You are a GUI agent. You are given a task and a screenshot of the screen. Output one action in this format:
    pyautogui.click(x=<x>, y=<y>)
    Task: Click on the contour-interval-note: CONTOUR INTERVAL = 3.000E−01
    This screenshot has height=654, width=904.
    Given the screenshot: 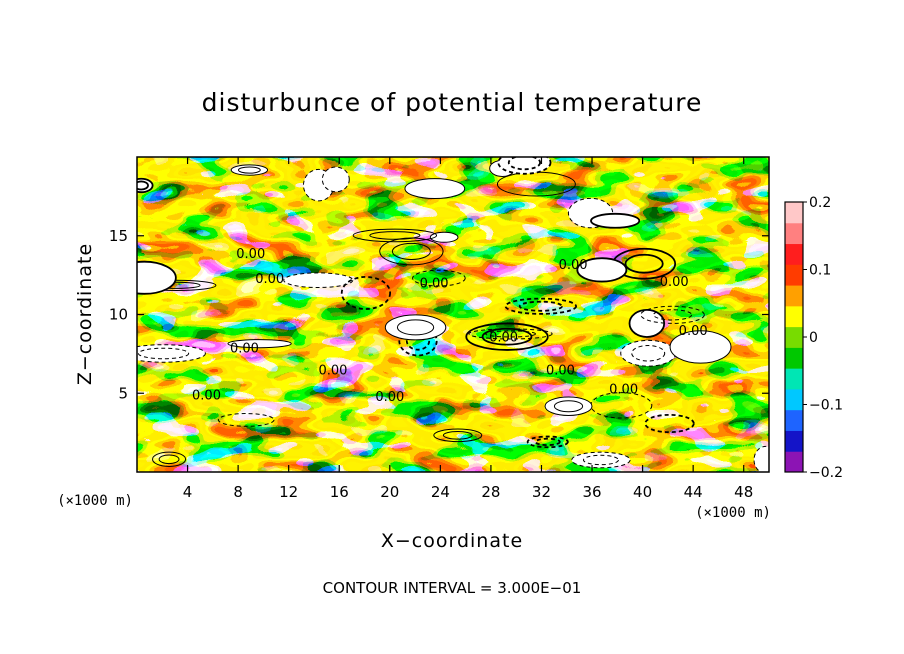 What is the action you would take?
    pyautogui.click(x=452, y=588)
    